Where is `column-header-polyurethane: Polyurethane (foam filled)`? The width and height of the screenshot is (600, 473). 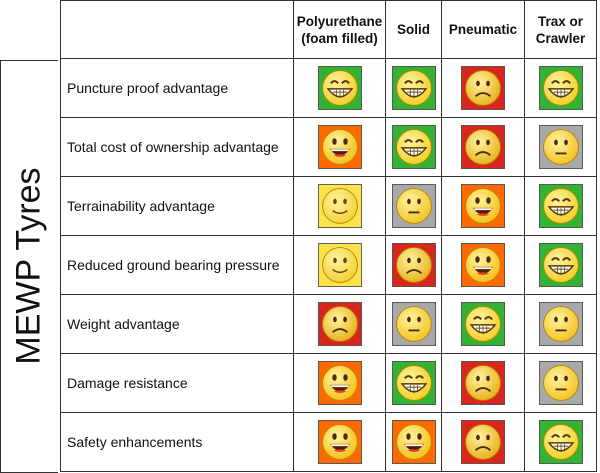 column-header-polyurethane: Polyurethane (foam filled) is located at coordinates (339, 29).